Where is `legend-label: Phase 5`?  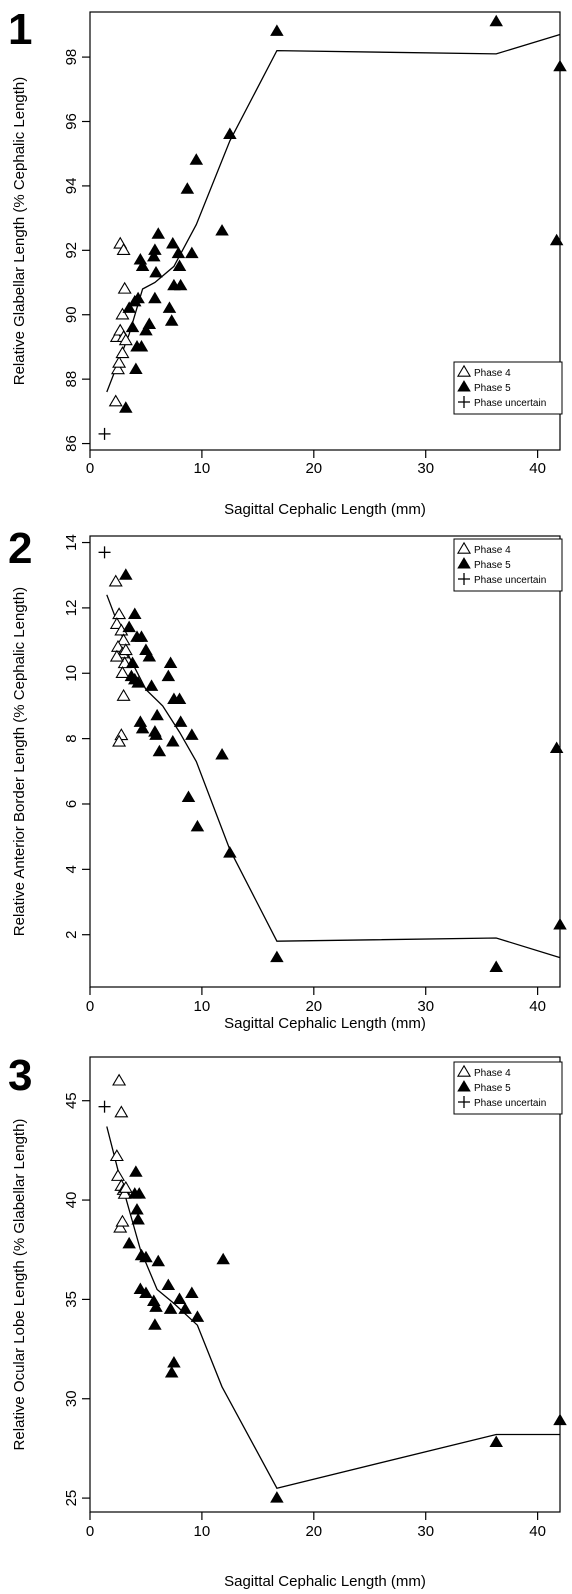 legend-label: Phase 5 is located at coordinates (492, 565).